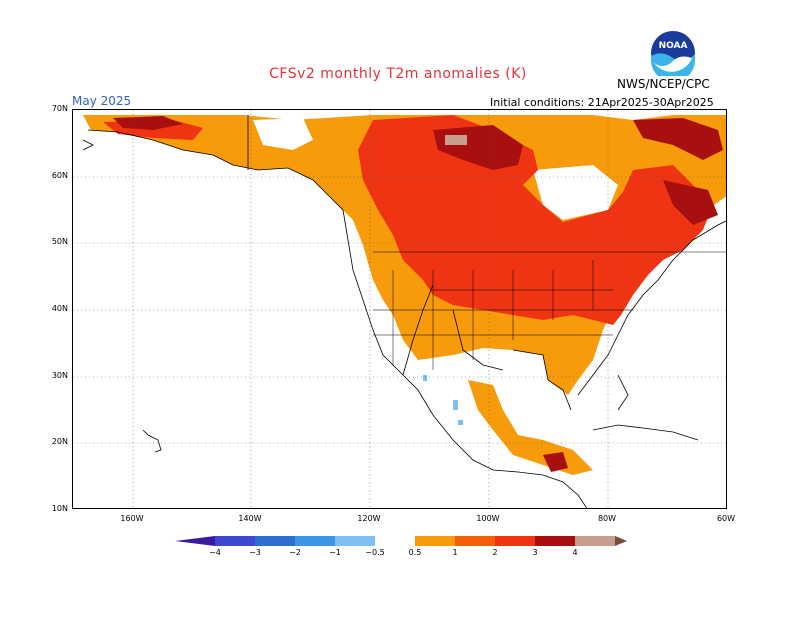 Image resolution: width=800 pixels, height=618 pixels. Describe the element at coordinates (455, 552) in the screenshot. I see `colorbar-tick: 1` at that location.